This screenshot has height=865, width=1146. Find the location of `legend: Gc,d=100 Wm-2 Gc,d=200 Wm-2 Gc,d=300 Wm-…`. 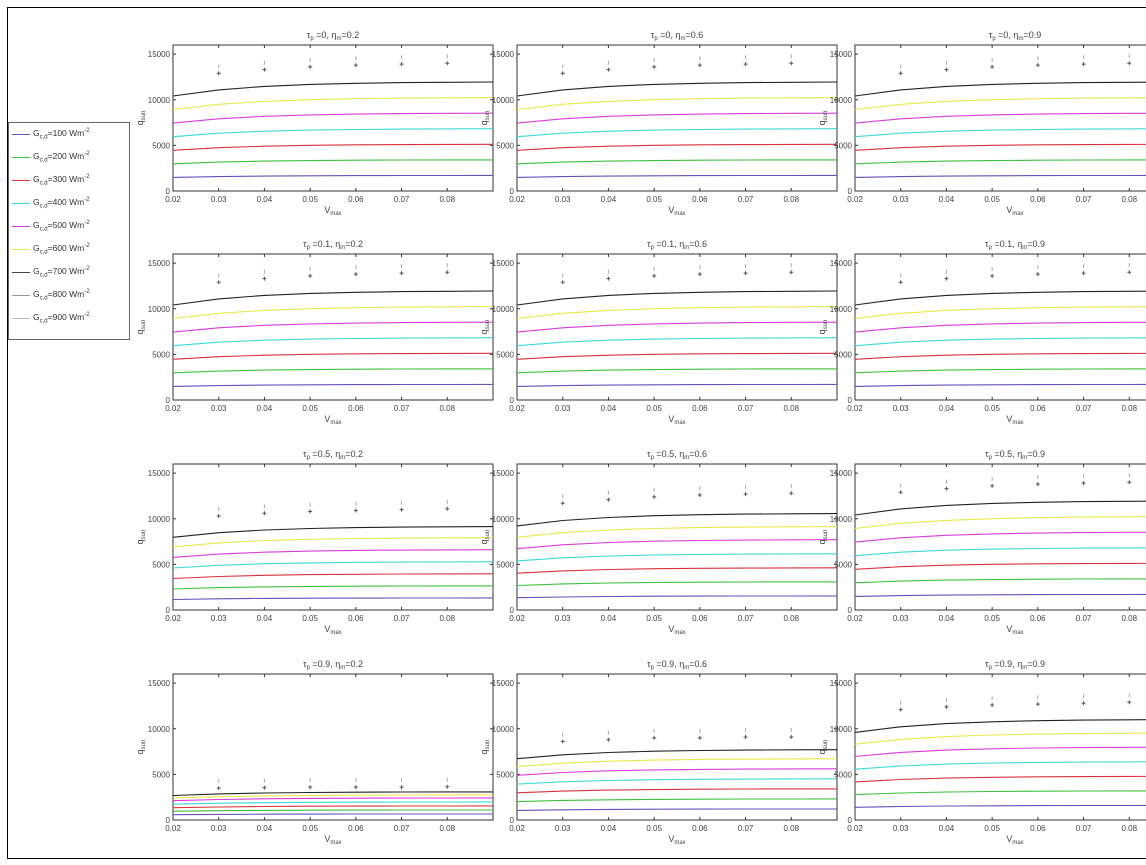

legend: Gc,d=100 Wm-2 Gc,d=200 Wm-2 Gc,d=300 Wm-… is located at coordinates (69, 231).